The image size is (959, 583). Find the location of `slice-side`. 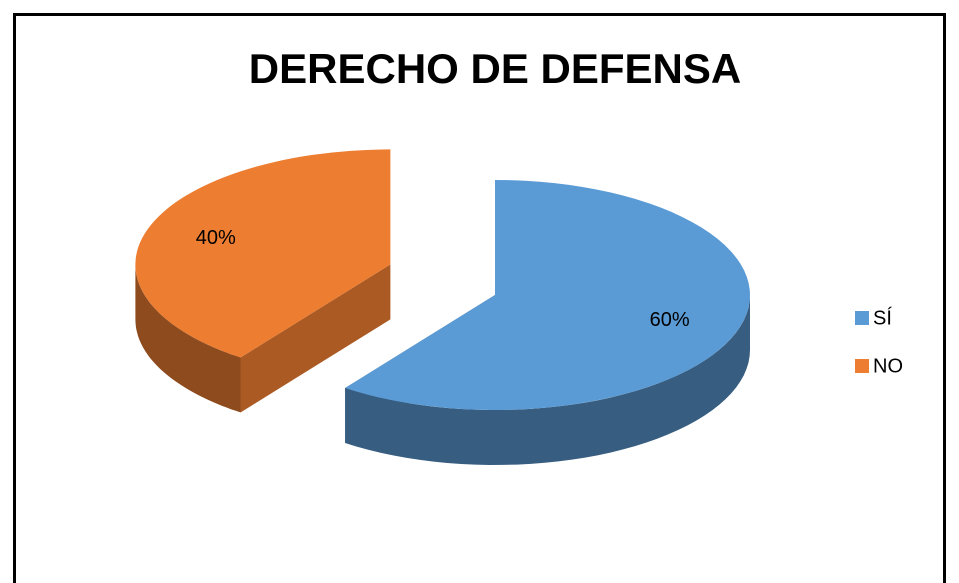

slice-side is located at coordinates (315, 338).